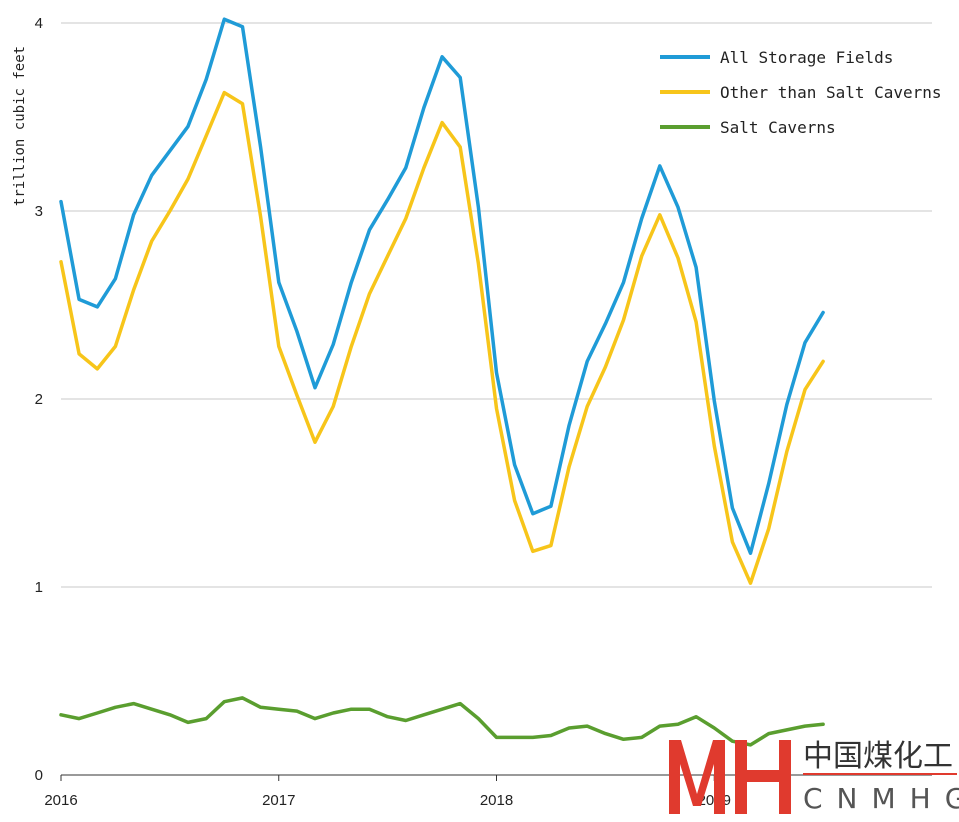 This screenshot has height=822, width=959. I want to click on watermark-logo: 中国煤化工 CNMHG, so click(814, 777).